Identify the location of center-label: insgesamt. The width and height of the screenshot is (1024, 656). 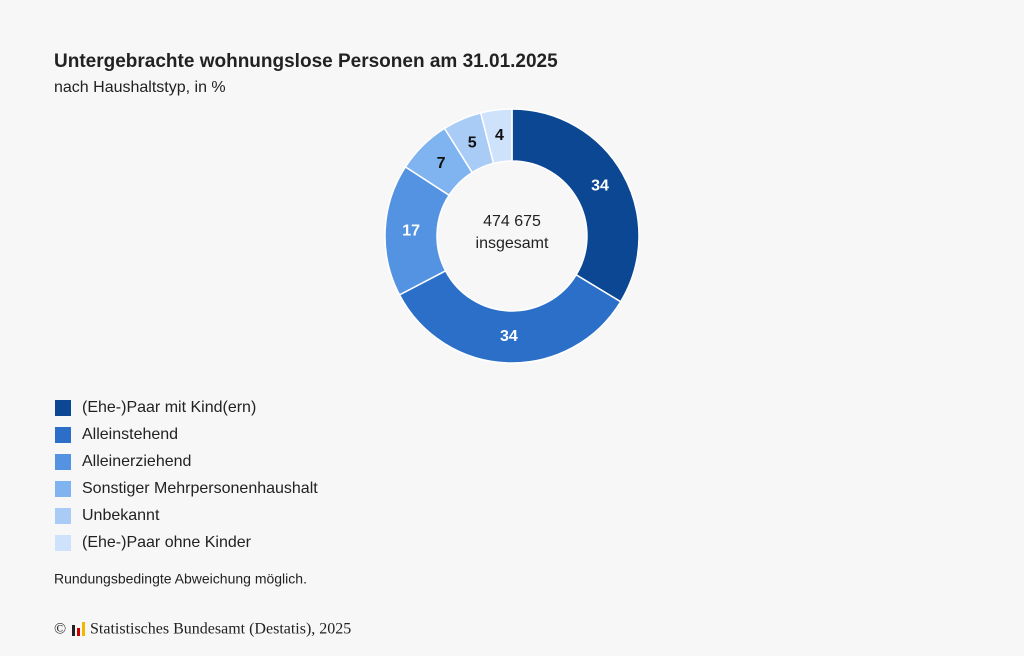
(512, 243).